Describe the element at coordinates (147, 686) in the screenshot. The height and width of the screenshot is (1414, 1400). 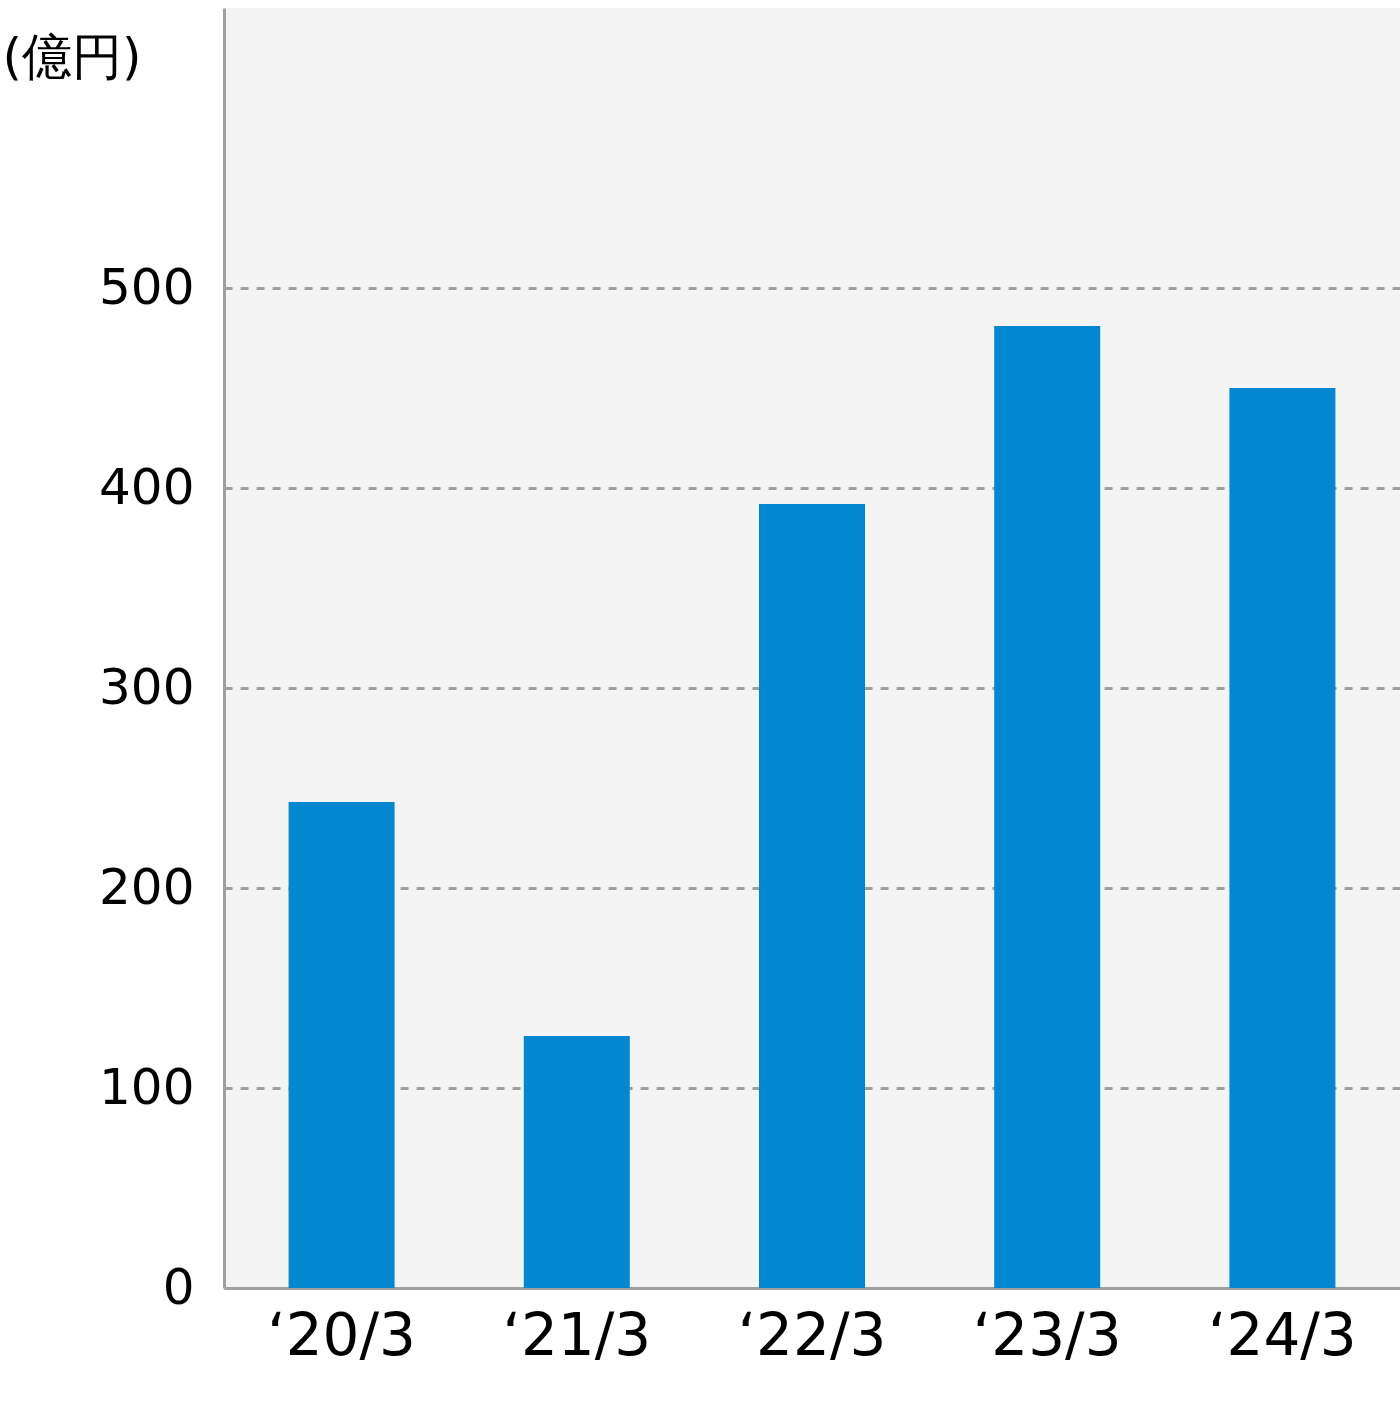
I see `y-tick-label: 300` at that location.